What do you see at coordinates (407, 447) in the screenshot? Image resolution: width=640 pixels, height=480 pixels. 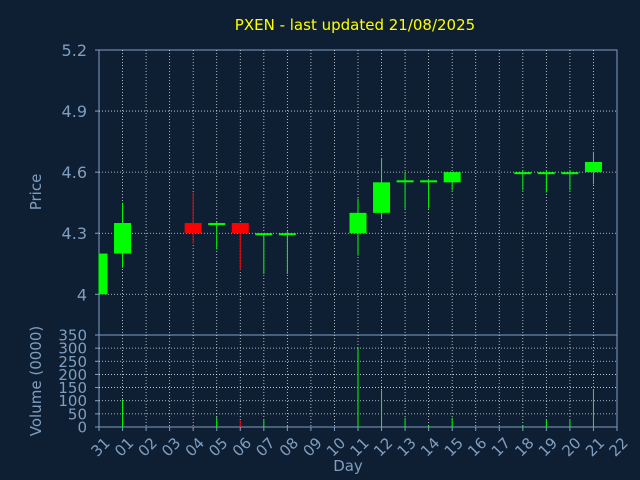 I see `x-tick-label: 13` at bounding box center [407, 447].